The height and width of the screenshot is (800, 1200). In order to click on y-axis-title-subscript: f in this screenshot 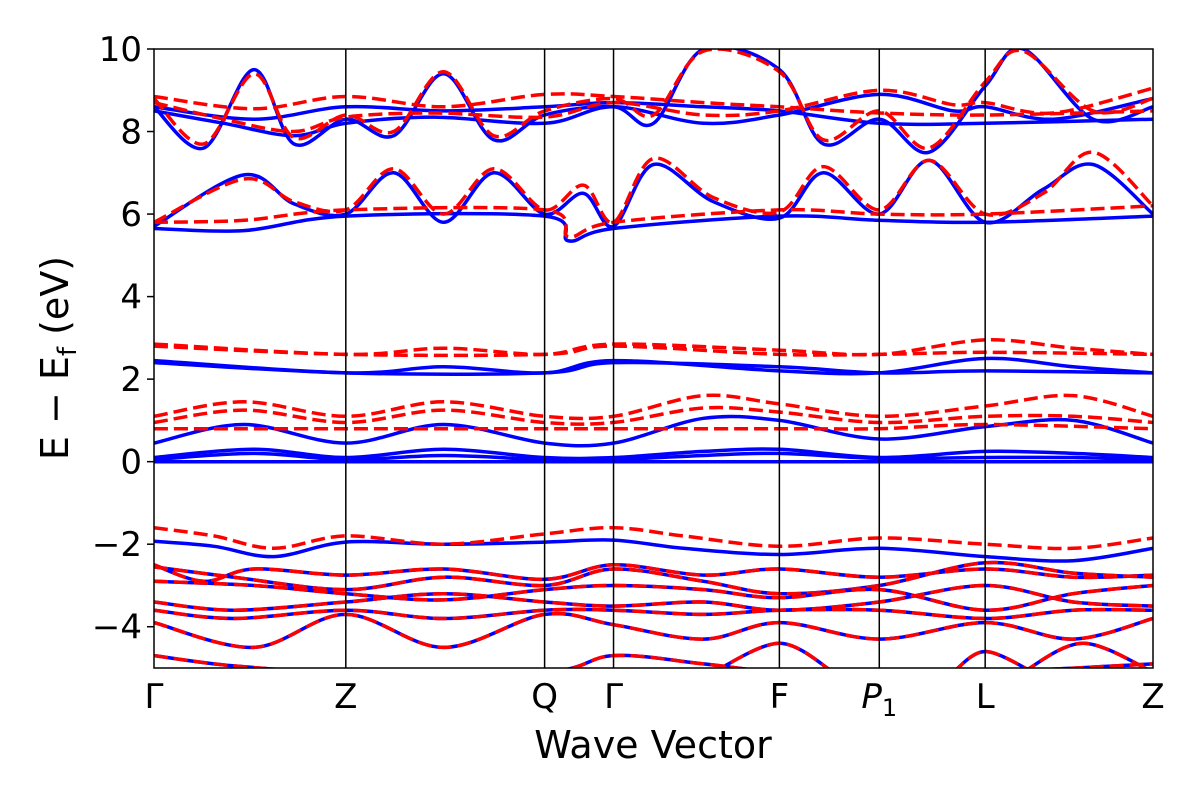, I will do `click(68, 351)`.